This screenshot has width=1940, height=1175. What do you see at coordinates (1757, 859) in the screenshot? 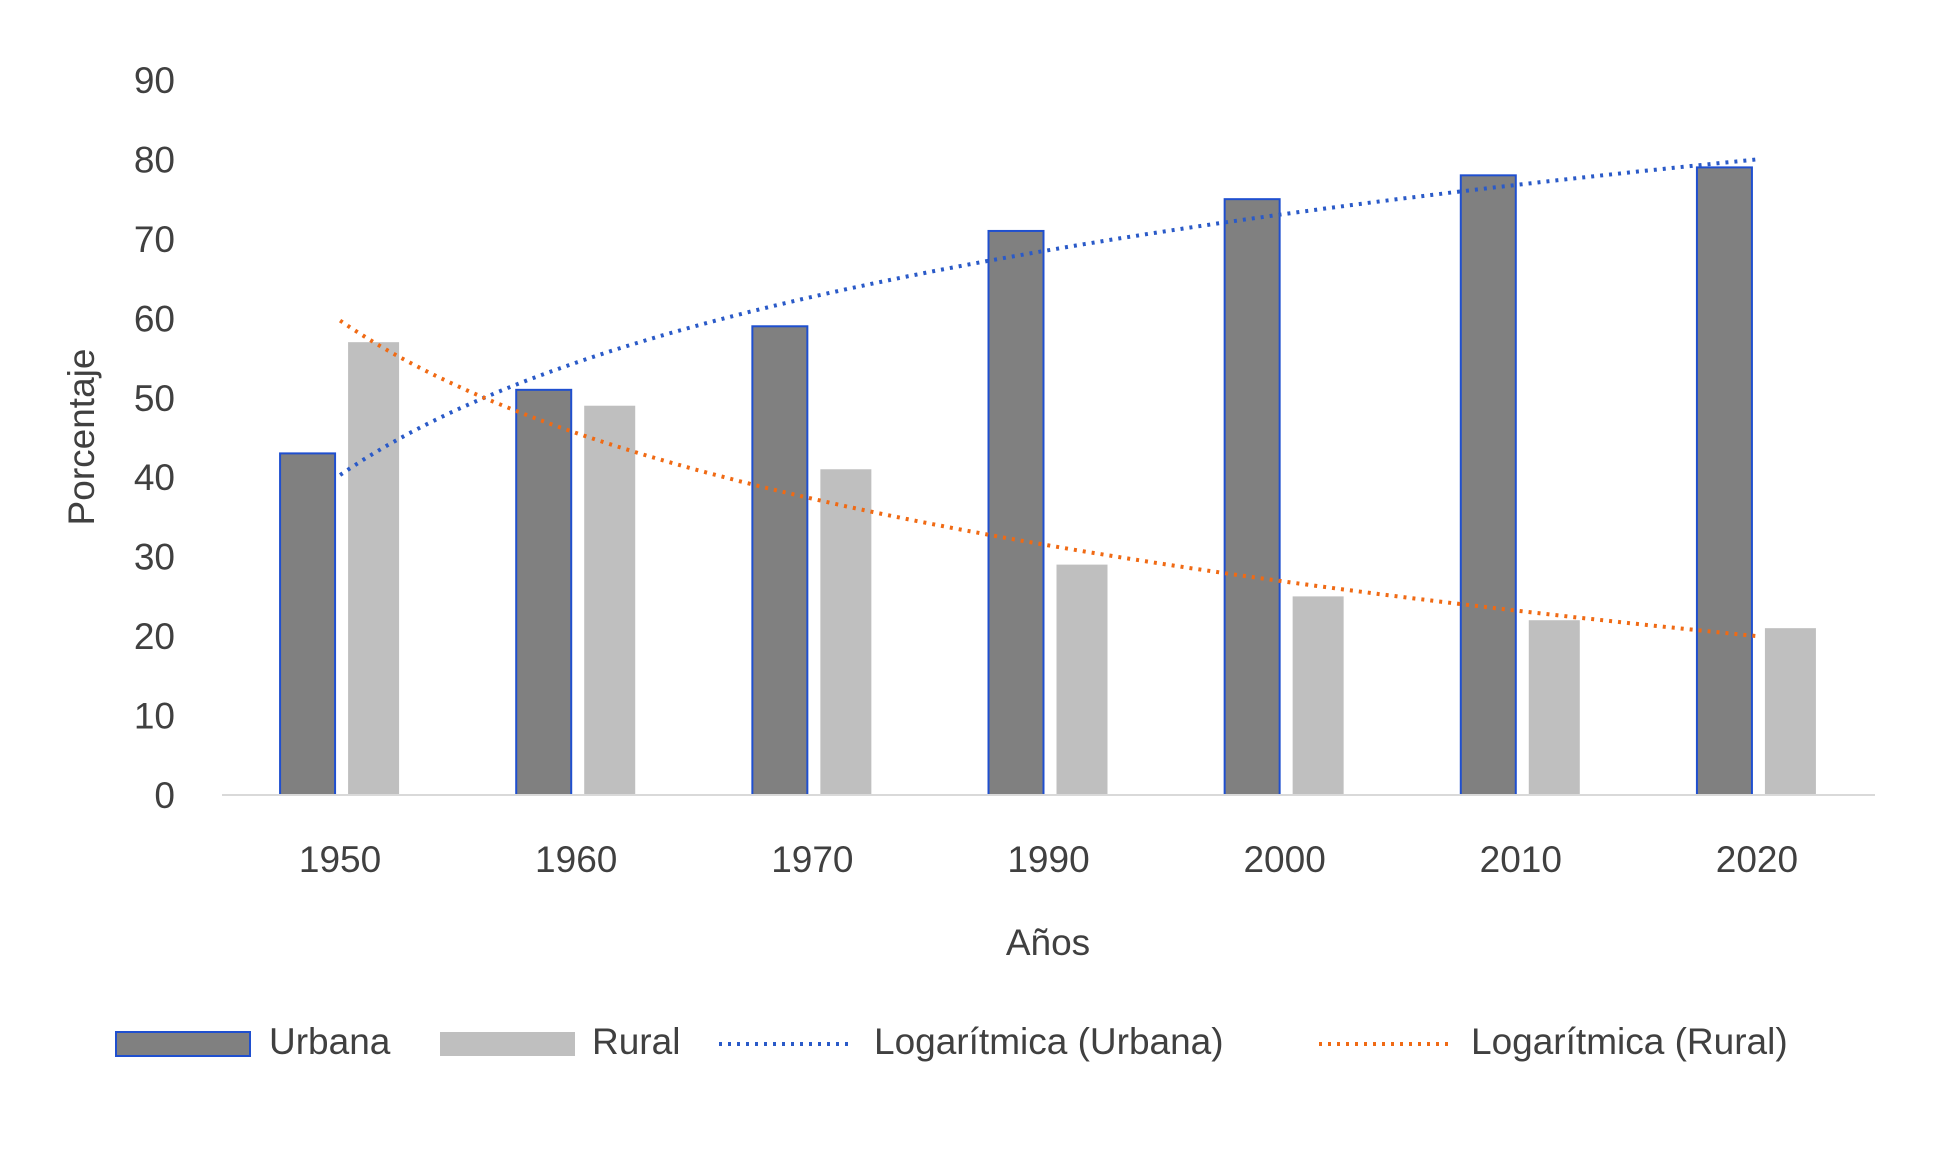
I see `x-tick-label: 2020` at bounding box center [1757, 859].